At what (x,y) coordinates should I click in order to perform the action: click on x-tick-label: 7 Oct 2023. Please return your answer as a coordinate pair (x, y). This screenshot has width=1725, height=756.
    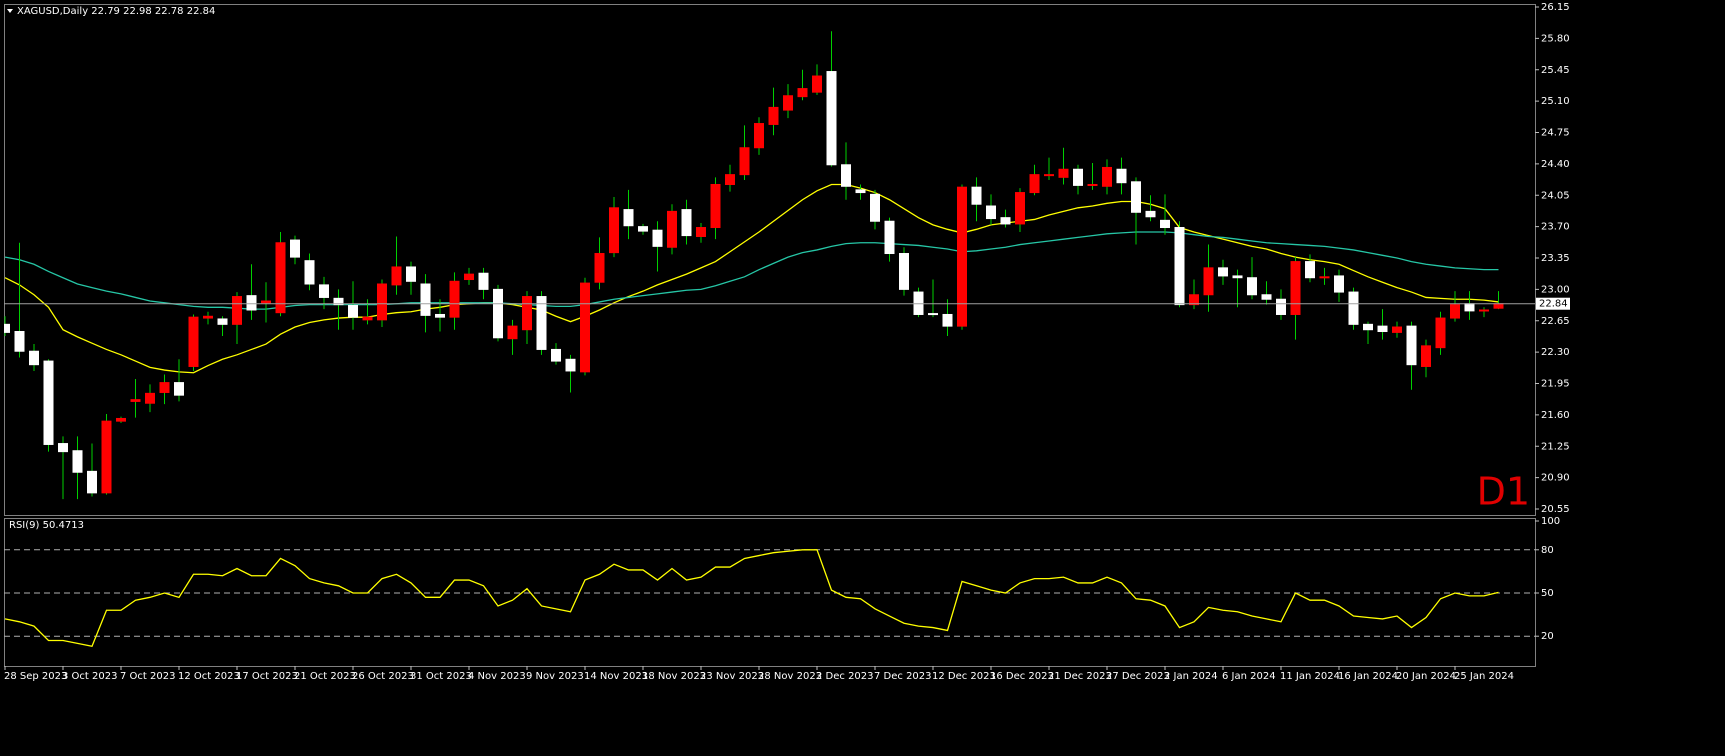
    Looking at the image, I should click on (147, 676).